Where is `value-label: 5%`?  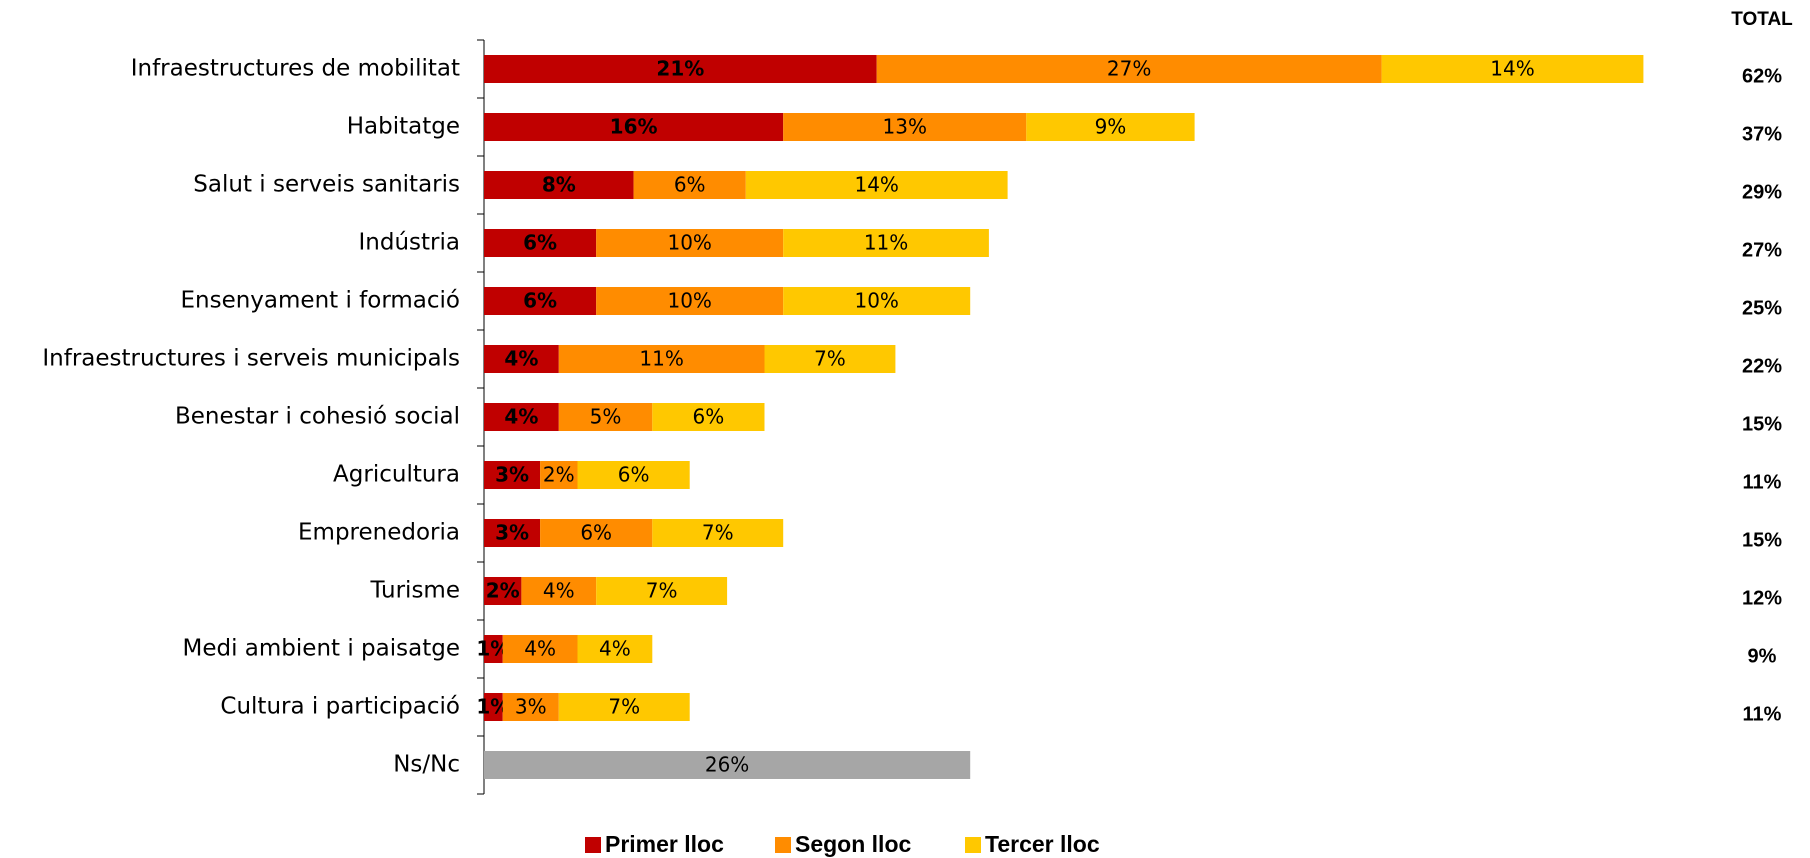 value-label: 5% is located at coordinates (606, 417).